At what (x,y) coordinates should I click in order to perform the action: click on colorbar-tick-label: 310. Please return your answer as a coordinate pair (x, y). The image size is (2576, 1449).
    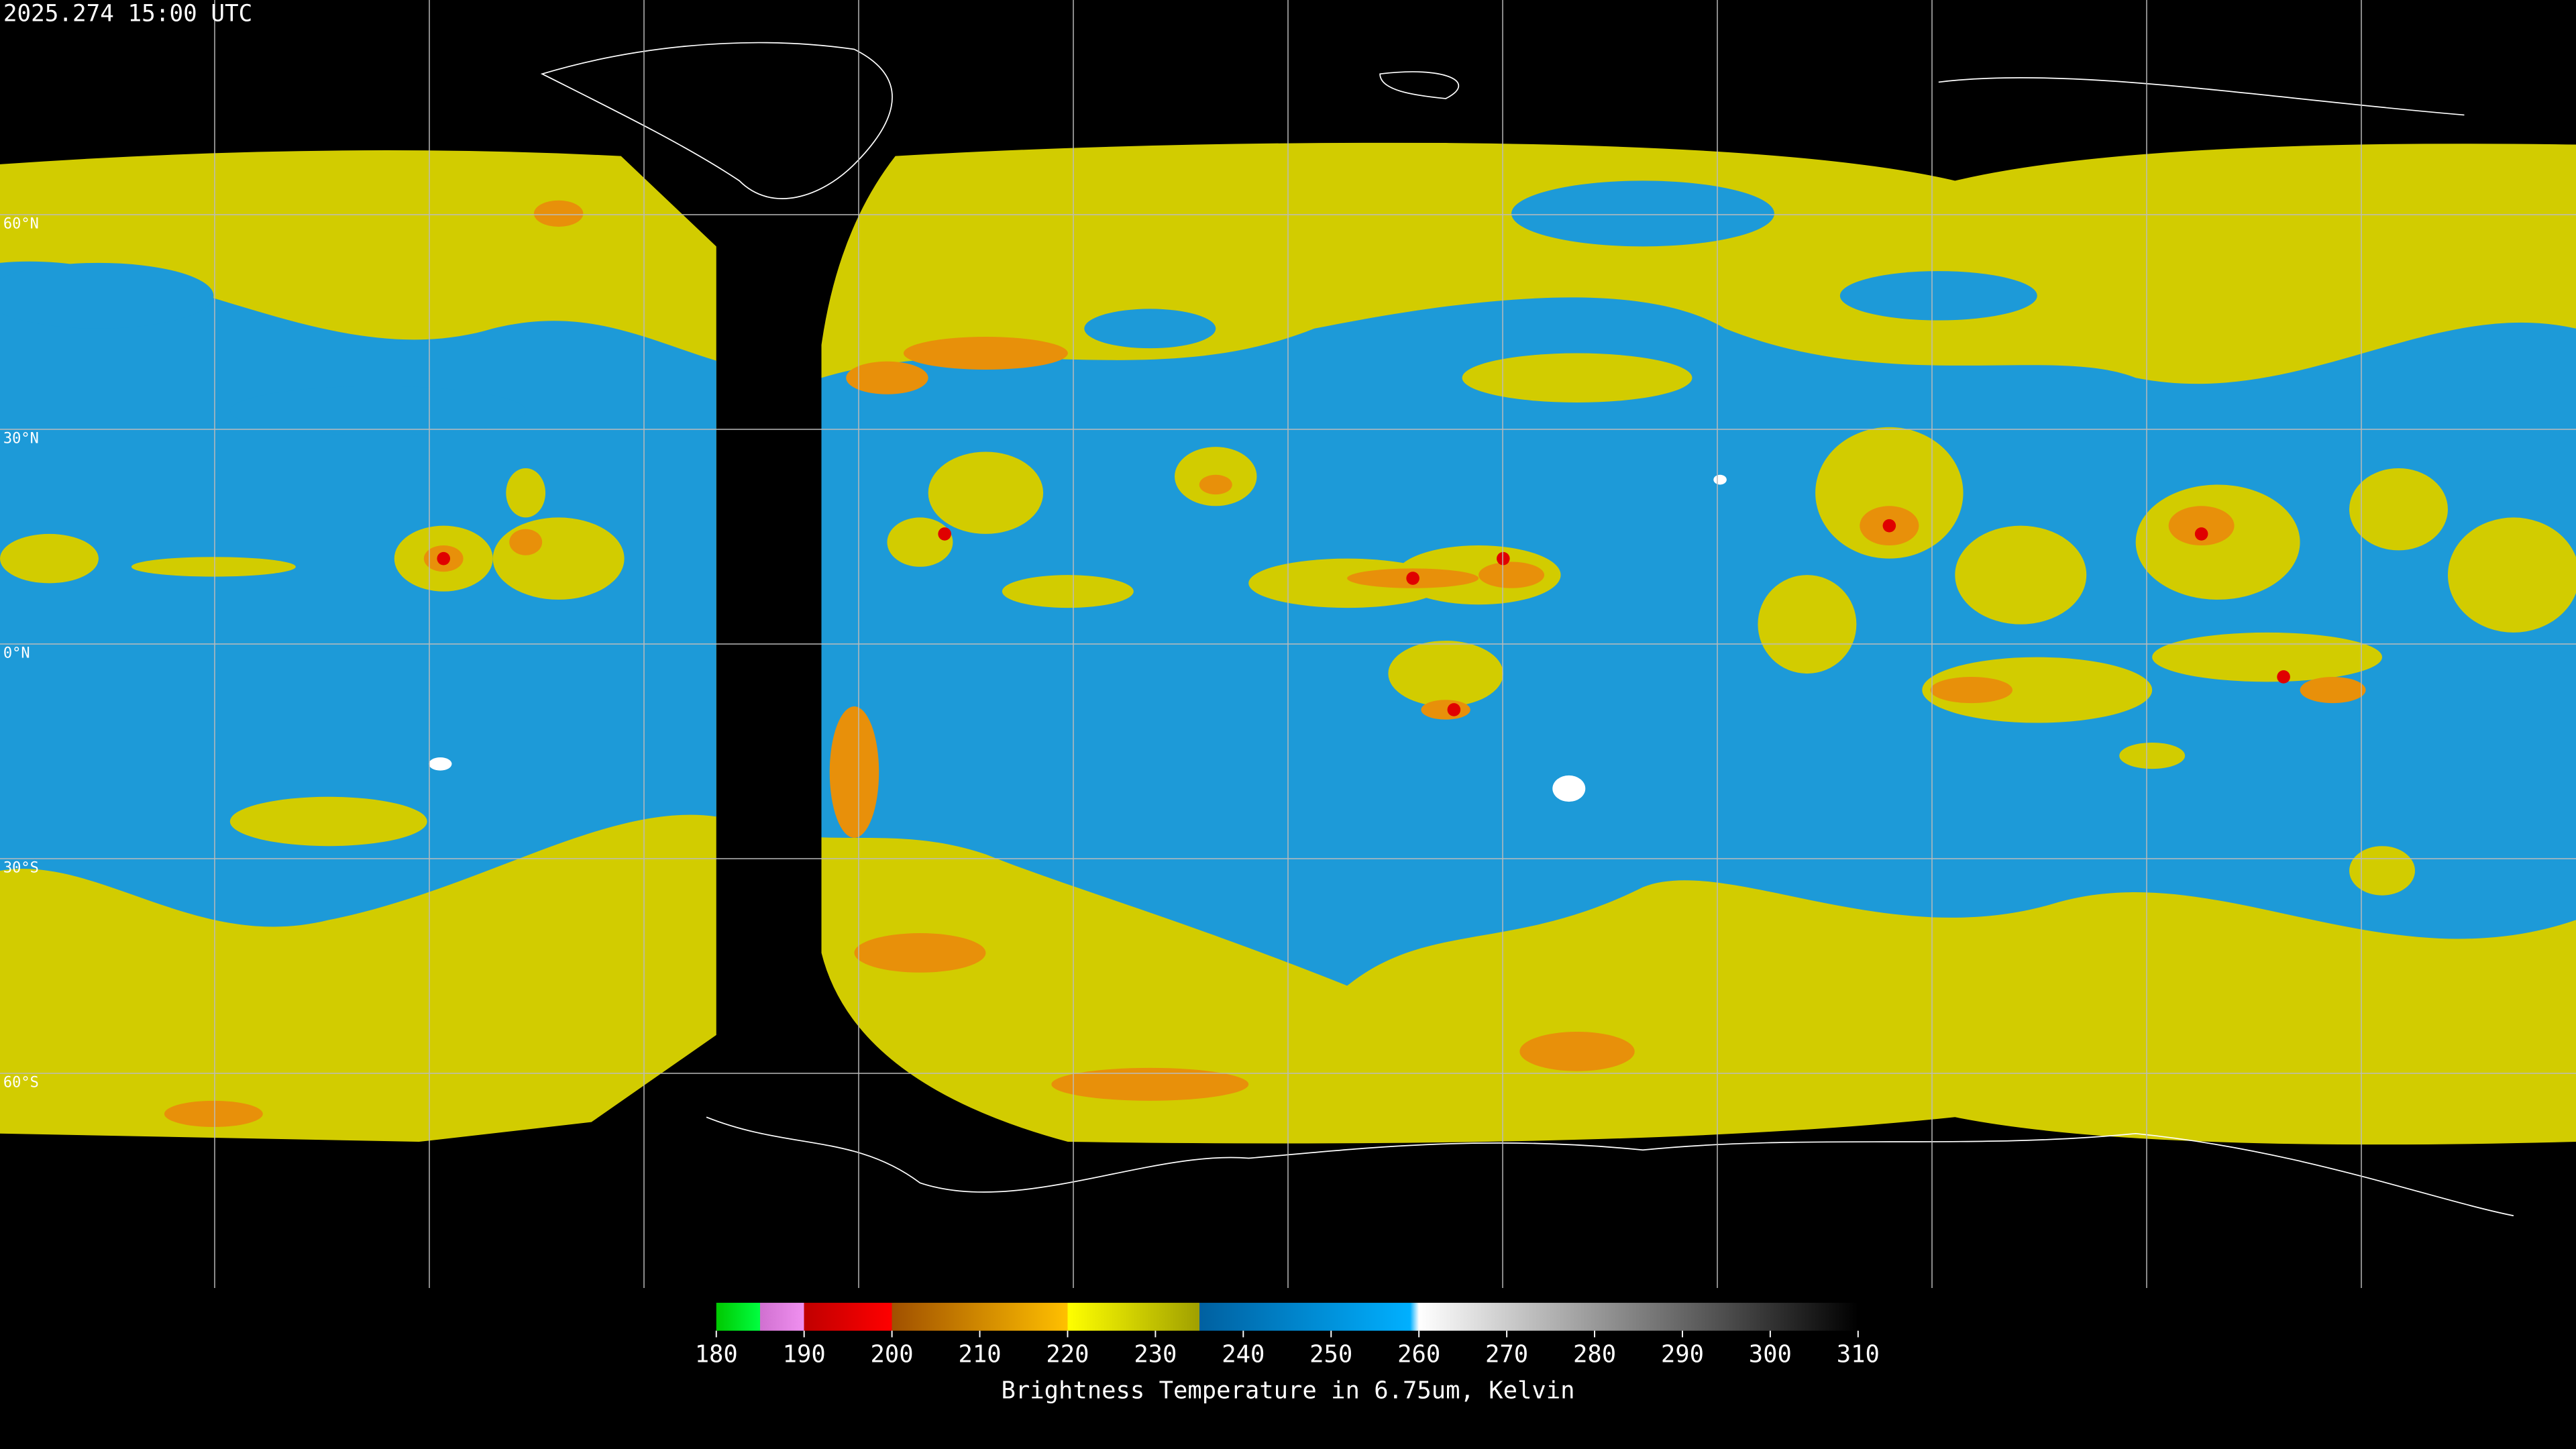
    Looking at the image, I should click on (1858, 1354).